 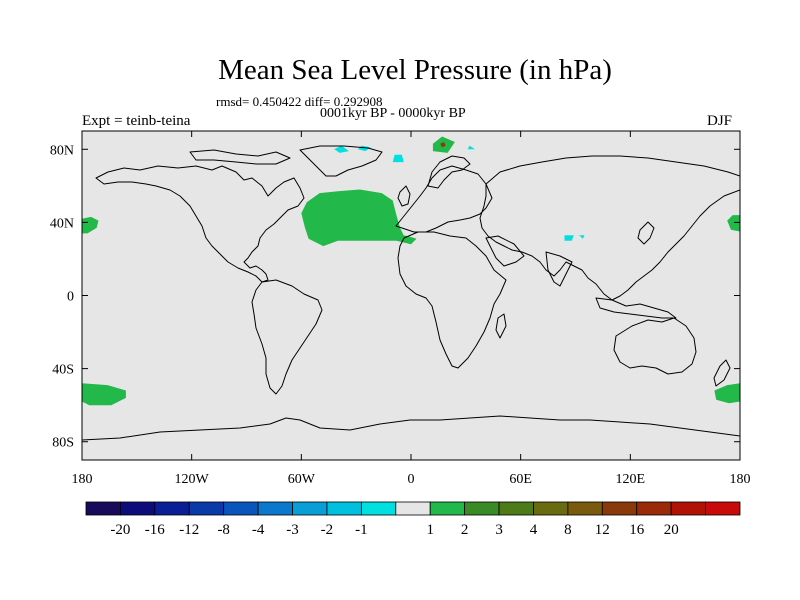 I want to click on region-south-pacific-west-positive, so click(x=727, y=393).